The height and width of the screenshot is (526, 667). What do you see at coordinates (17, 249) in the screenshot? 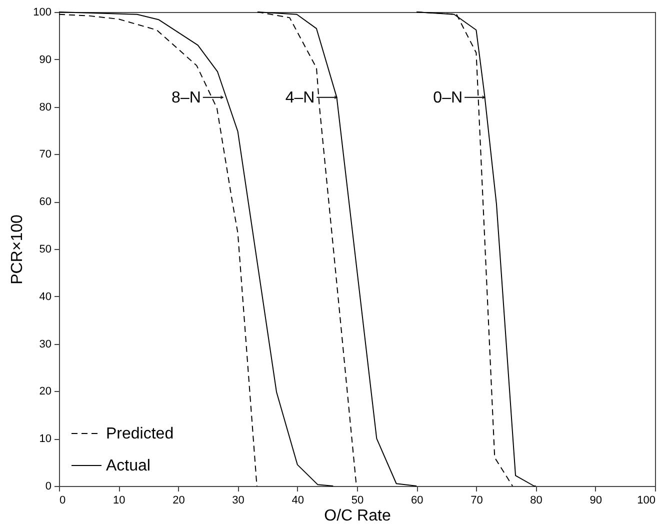
I see `y-axis-title: PCR×100` at bounding box center [17, 249].